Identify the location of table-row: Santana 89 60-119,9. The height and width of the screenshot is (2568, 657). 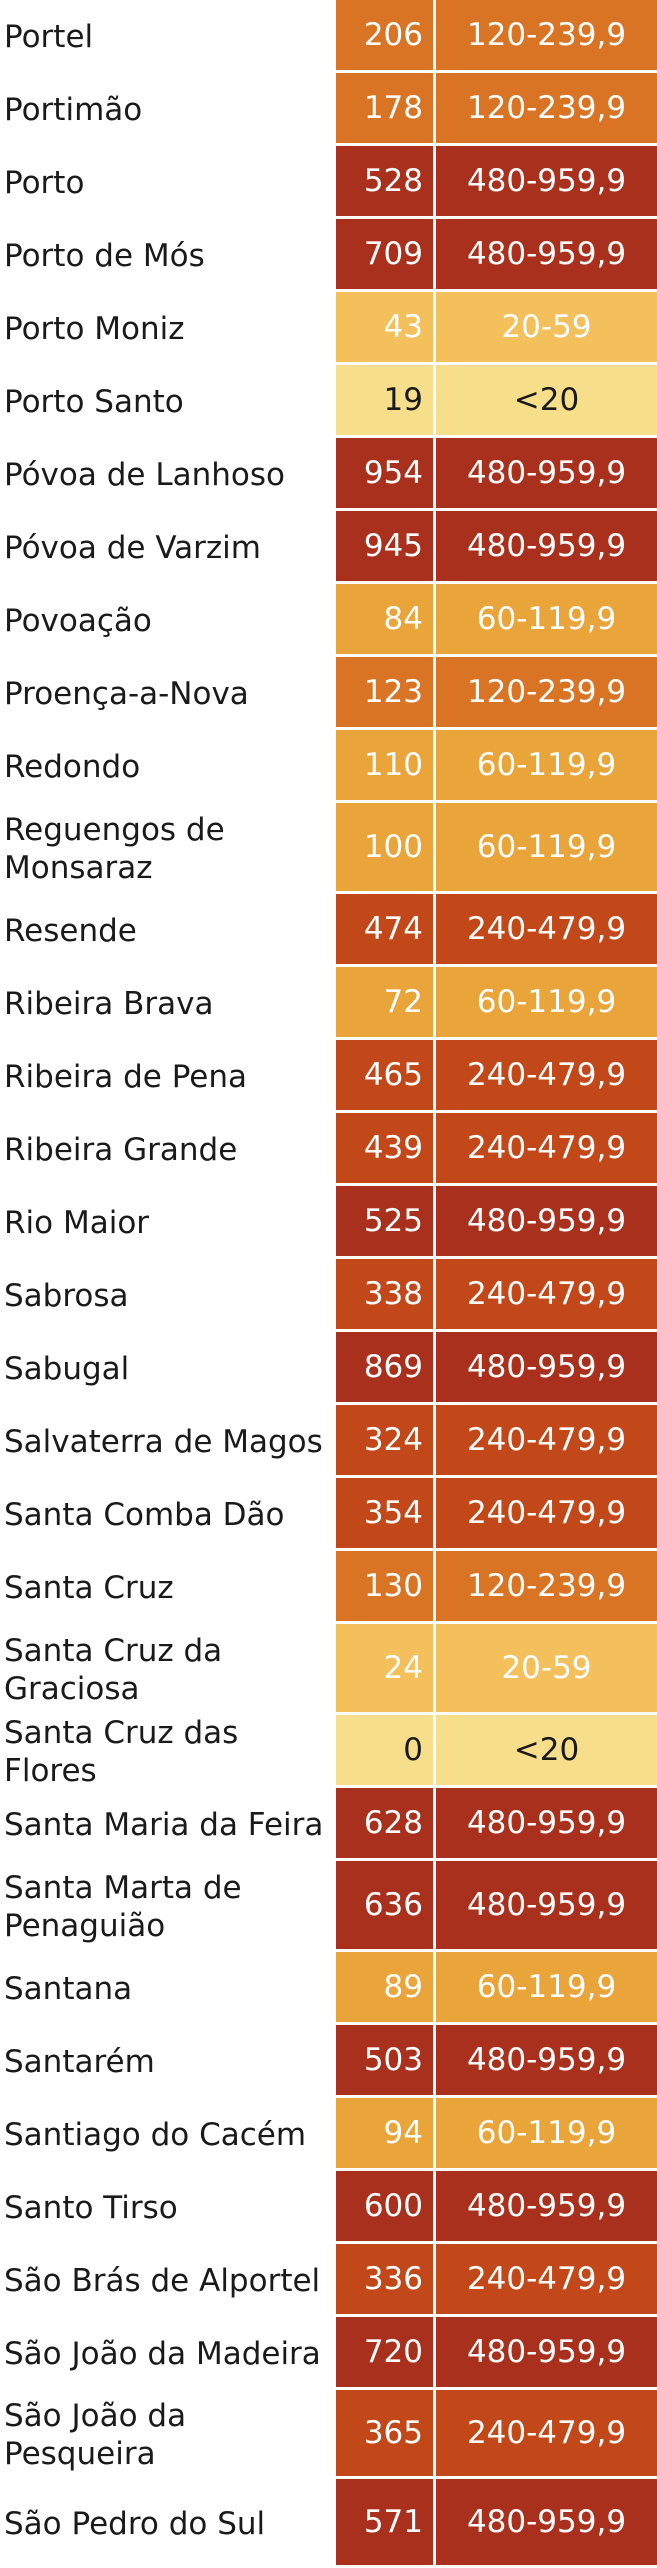
(328, 1988).